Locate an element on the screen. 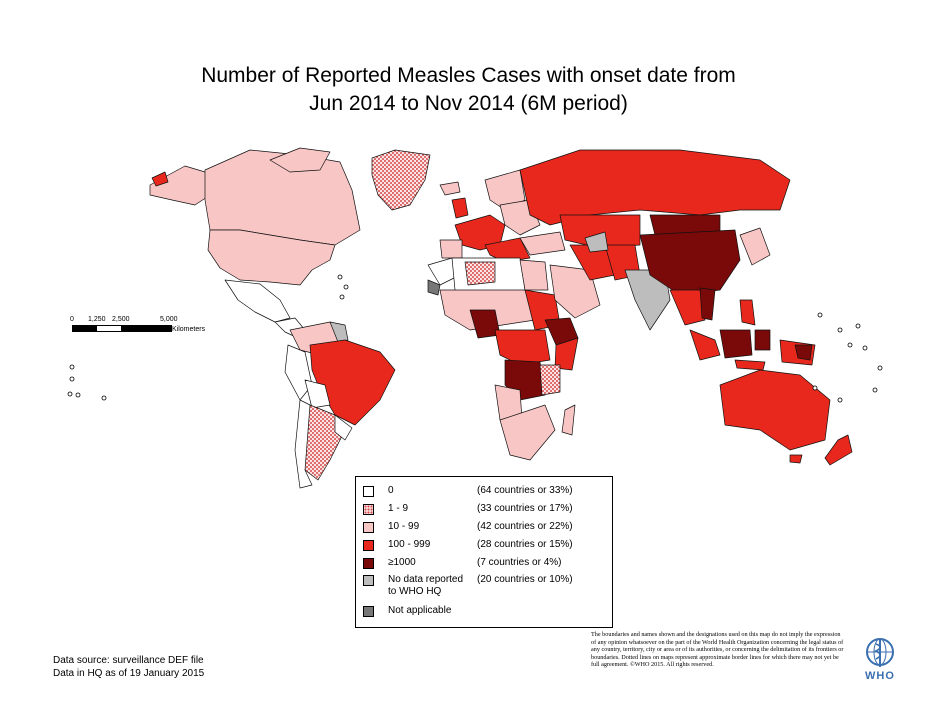 The image size is (937, 724). region-timor is located at coordinates (750, 365).